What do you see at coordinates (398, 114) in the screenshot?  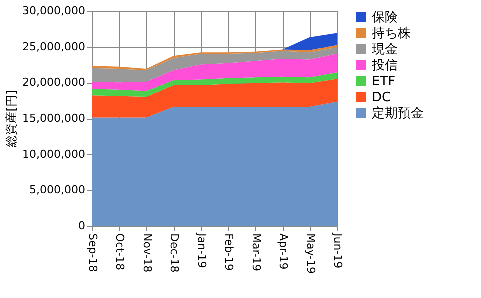 I see `legend-label: 定期預金` at bounding box center [398, 114].